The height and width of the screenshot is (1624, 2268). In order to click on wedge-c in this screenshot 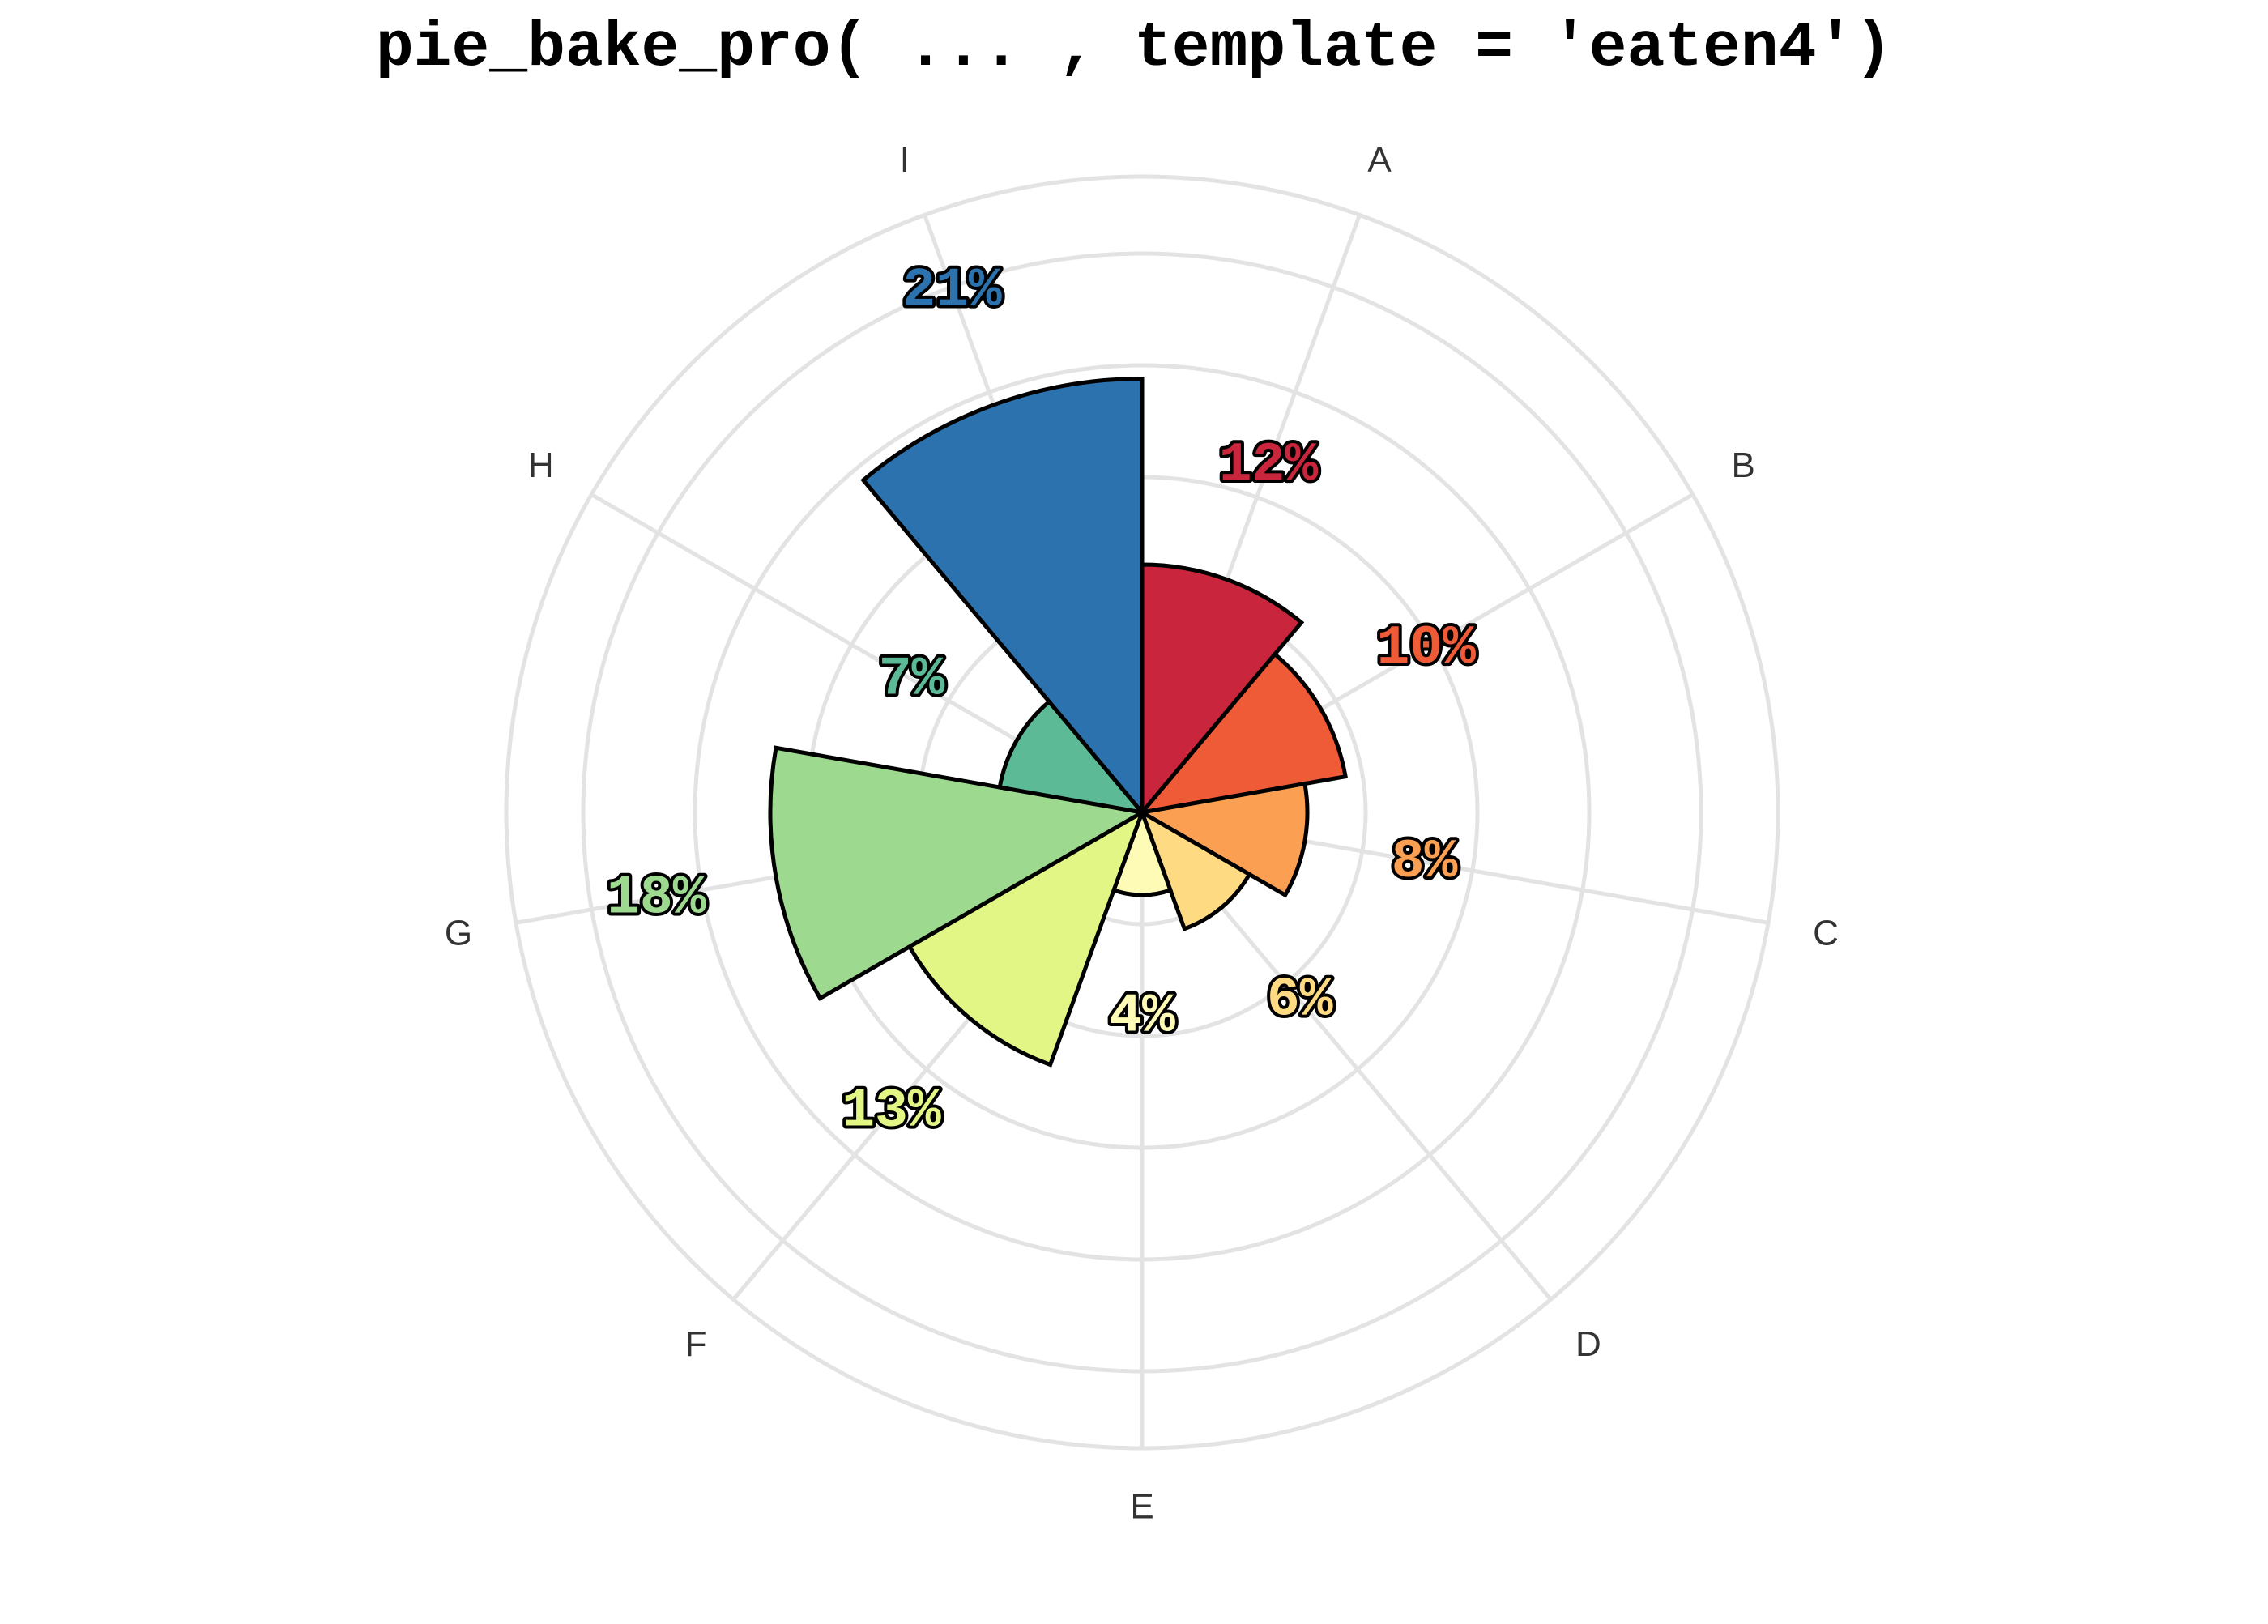, I will do `click(1223, 839)`.